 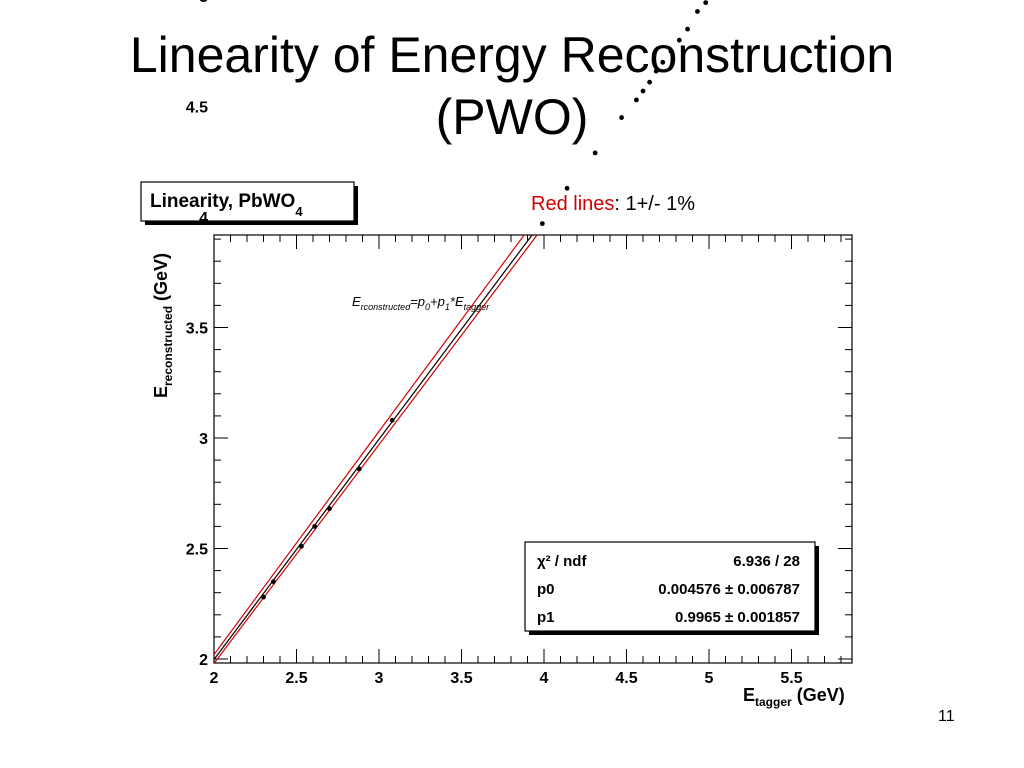 What do you see at coordinates (766, 561) in the screenshot?
I see `chi2-value: 6.936 / 28` at bounding box center [766, 561].